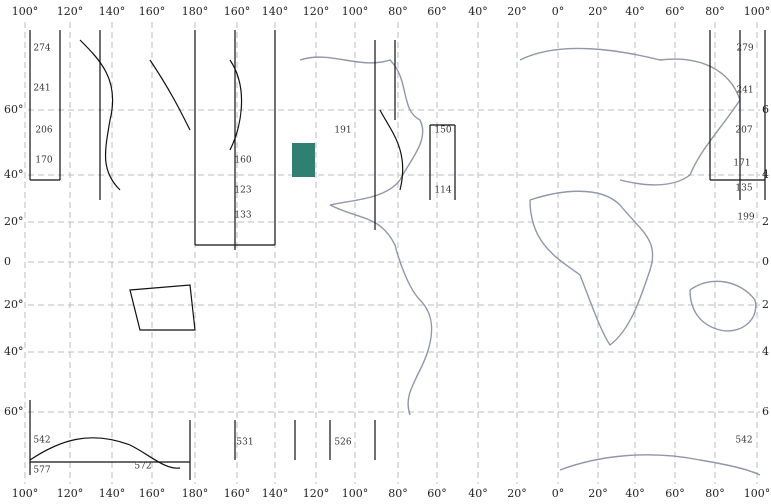  Describe the element at coordinates (241, 115) in the screenshot. I see `pacific-coast-dark` at that location.